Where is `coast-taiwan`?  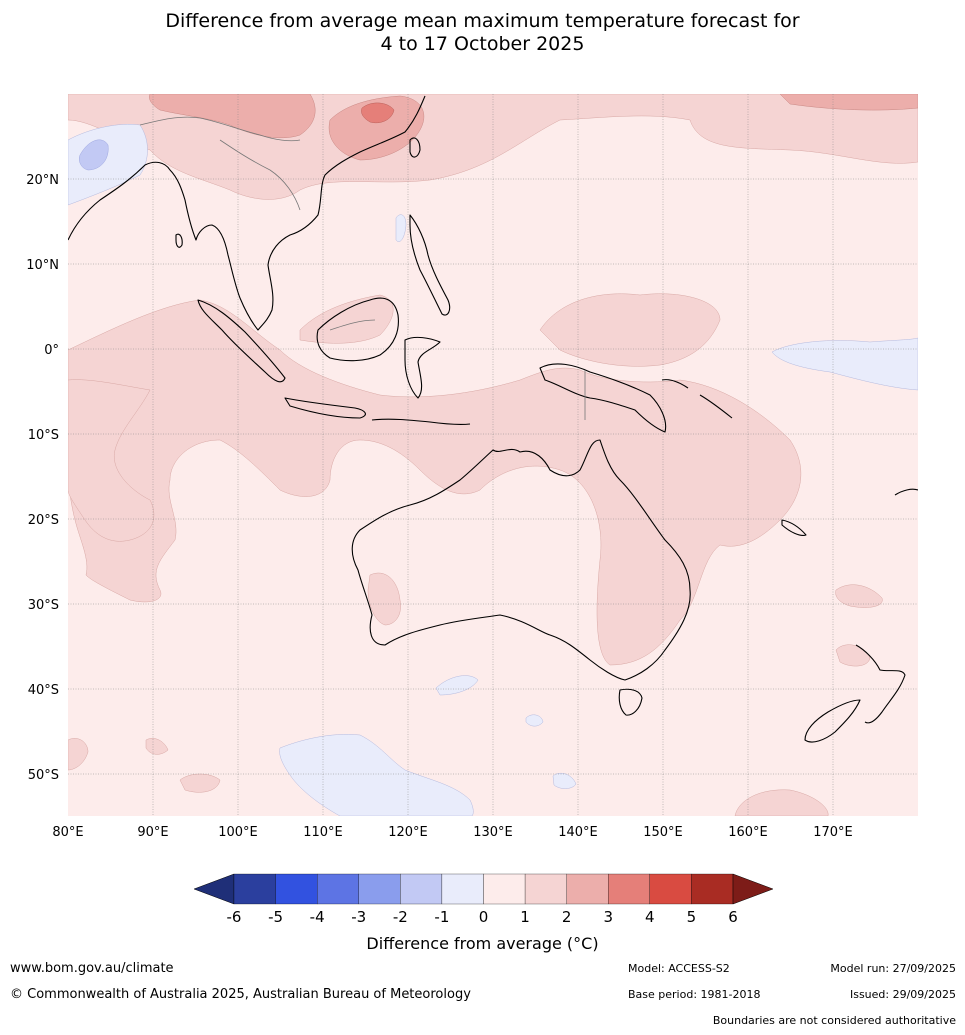 coast-taiwan is located at coordinates (415, 147).